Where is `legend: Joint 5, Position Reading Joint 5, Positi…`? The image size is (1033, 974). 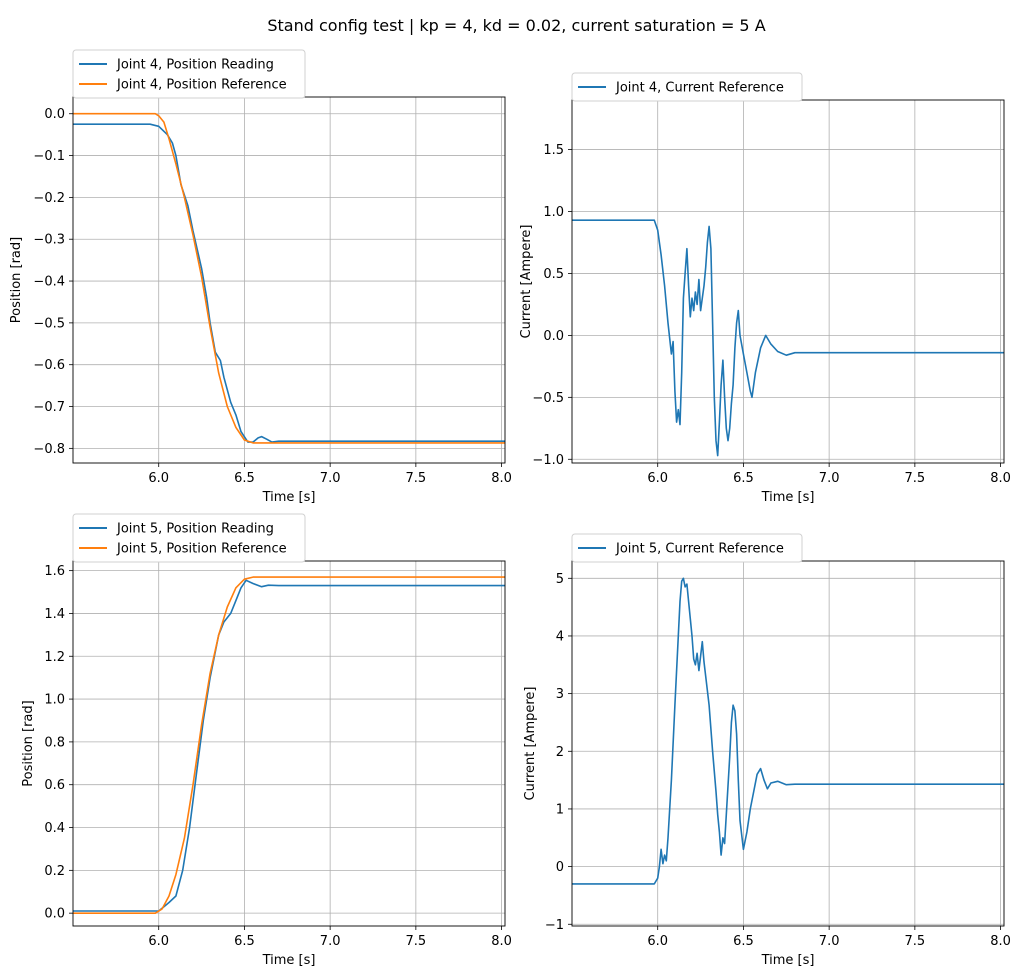 legend: Joint 5, Position Reading Joint 5, Positi… is located at coordinates (189, 538).